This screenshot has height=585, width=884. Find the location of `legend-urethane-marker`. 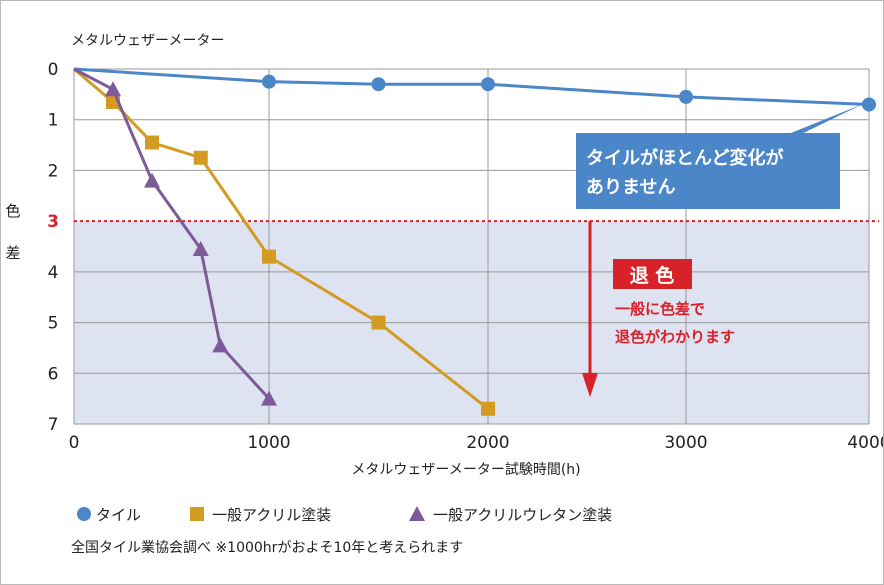

legend-urethane-marker is located at coordinates (417, 513).